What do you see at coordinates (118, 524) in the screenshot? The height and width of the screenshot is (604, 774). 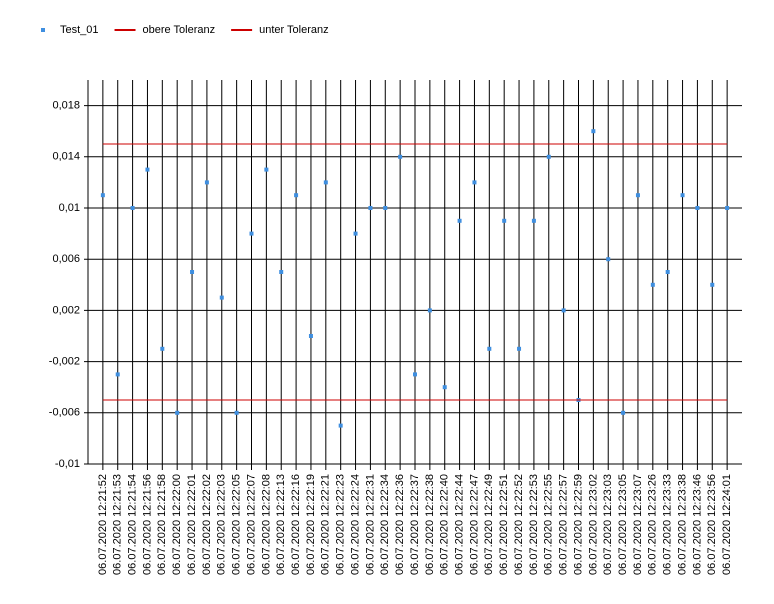 I see `x-tick-label: 06.07.2020 12:21:53` at bounding box center [118, 524].